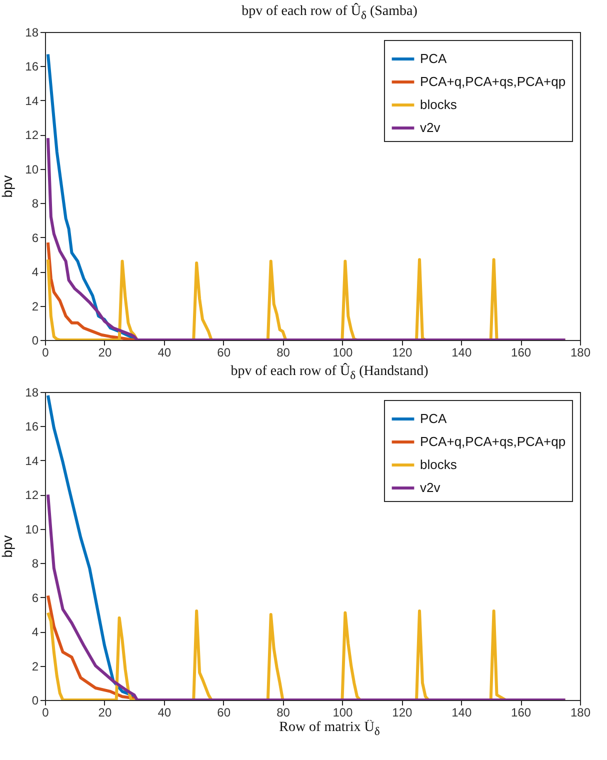  What do you see at coordinates (329, 12) in the screenshot?
I see `chart-title: bpv of each row of Û$_{δ}$ (Samba)` at bounding box center [329, 12].